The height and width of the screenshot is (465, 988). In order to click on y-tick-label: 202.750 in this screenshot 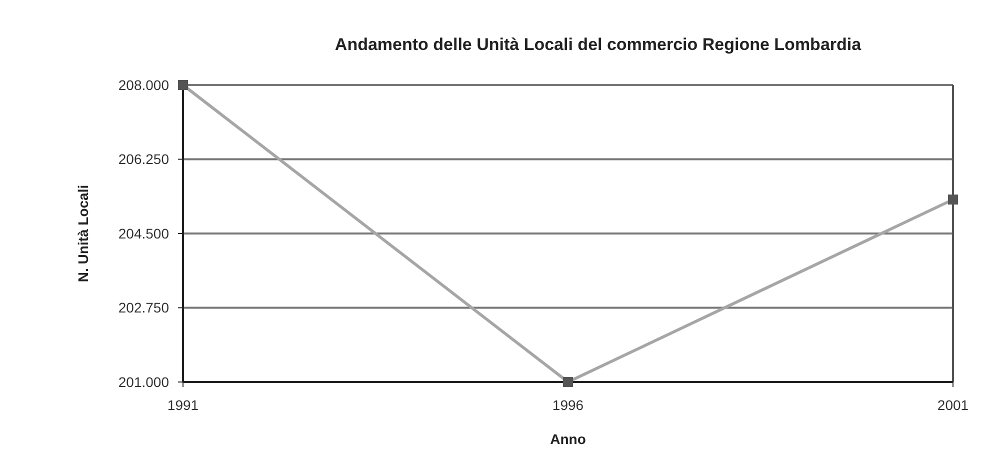, I will do `click(144, 308)`.